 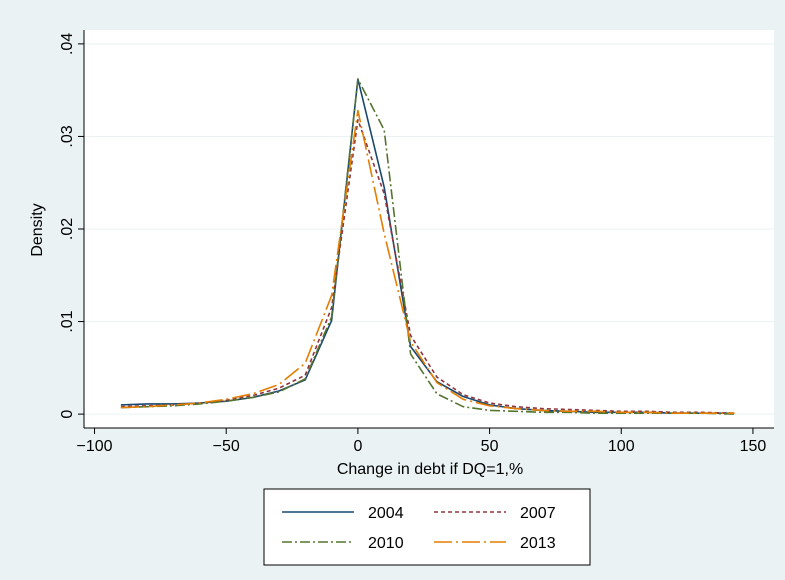 What do you see at coordinates (357, 446) in the screenshot?
I see `x-tick-label: 0` at bounding box center [357, 446].